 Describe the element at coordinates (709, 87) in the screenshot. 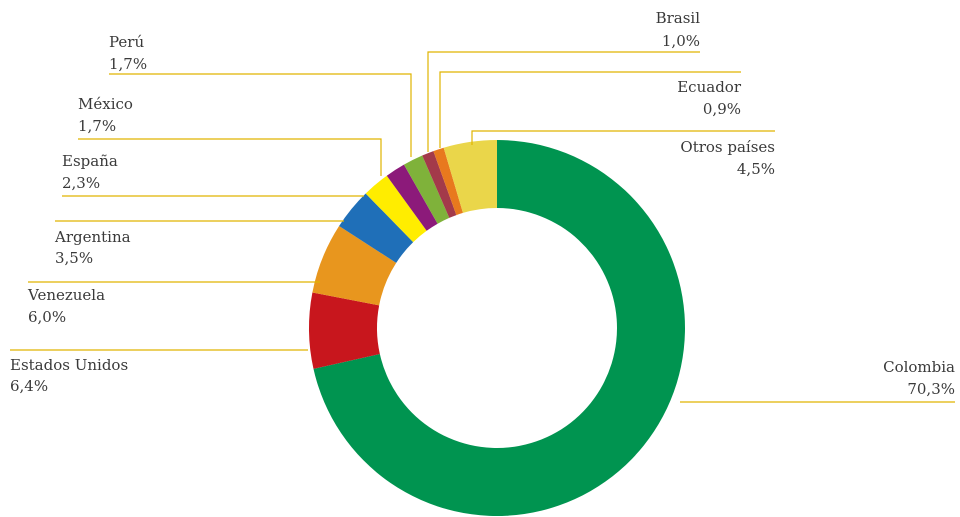

I see `label-ecuador-name: Ecuador` at that location.